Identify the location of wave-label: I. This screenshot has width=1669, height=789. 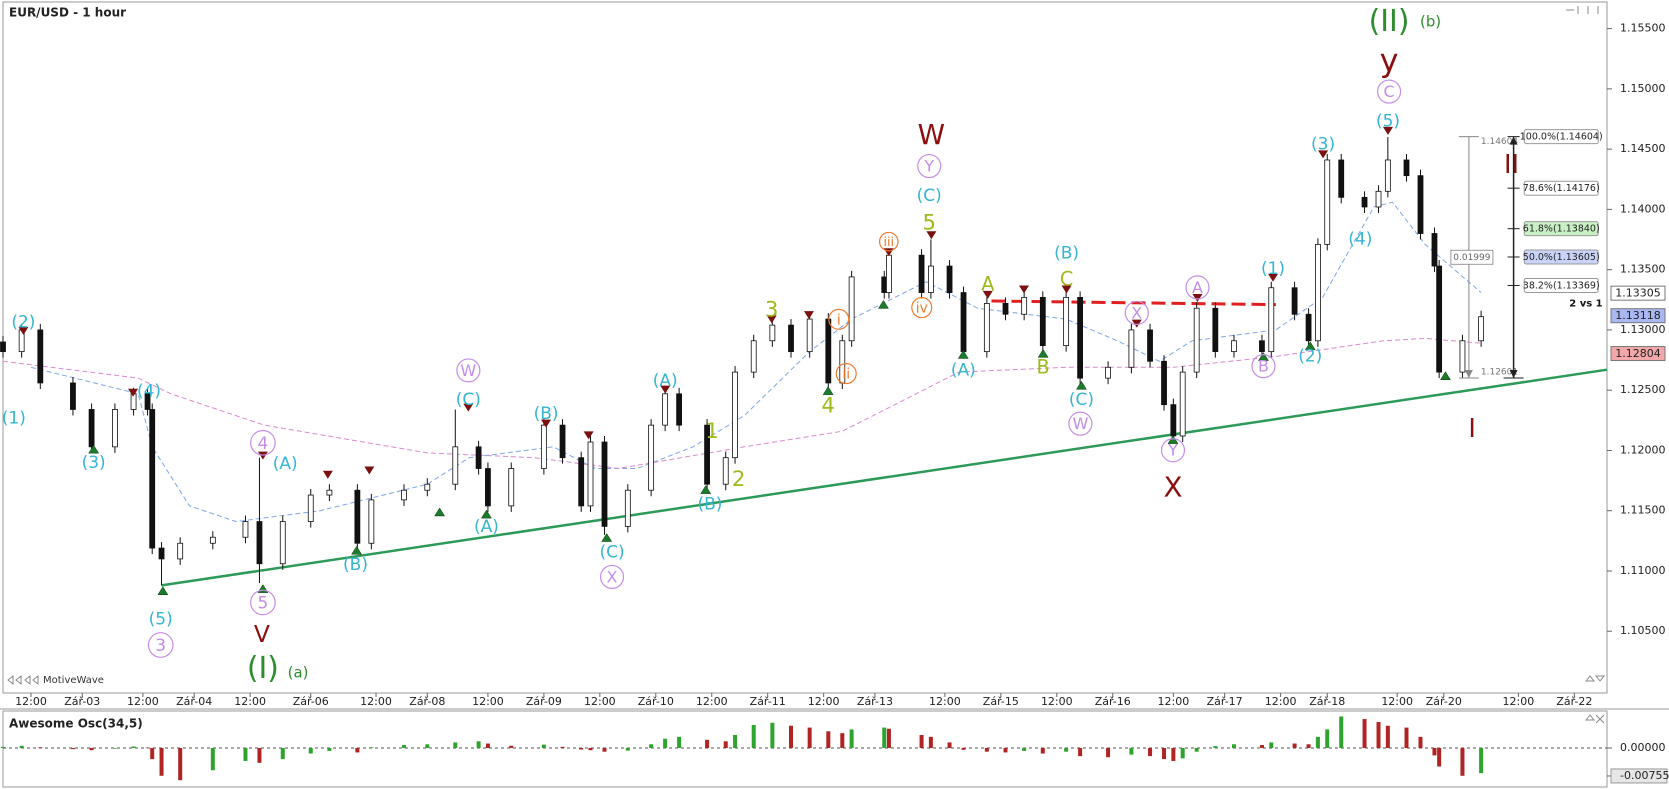
(1472, 429).